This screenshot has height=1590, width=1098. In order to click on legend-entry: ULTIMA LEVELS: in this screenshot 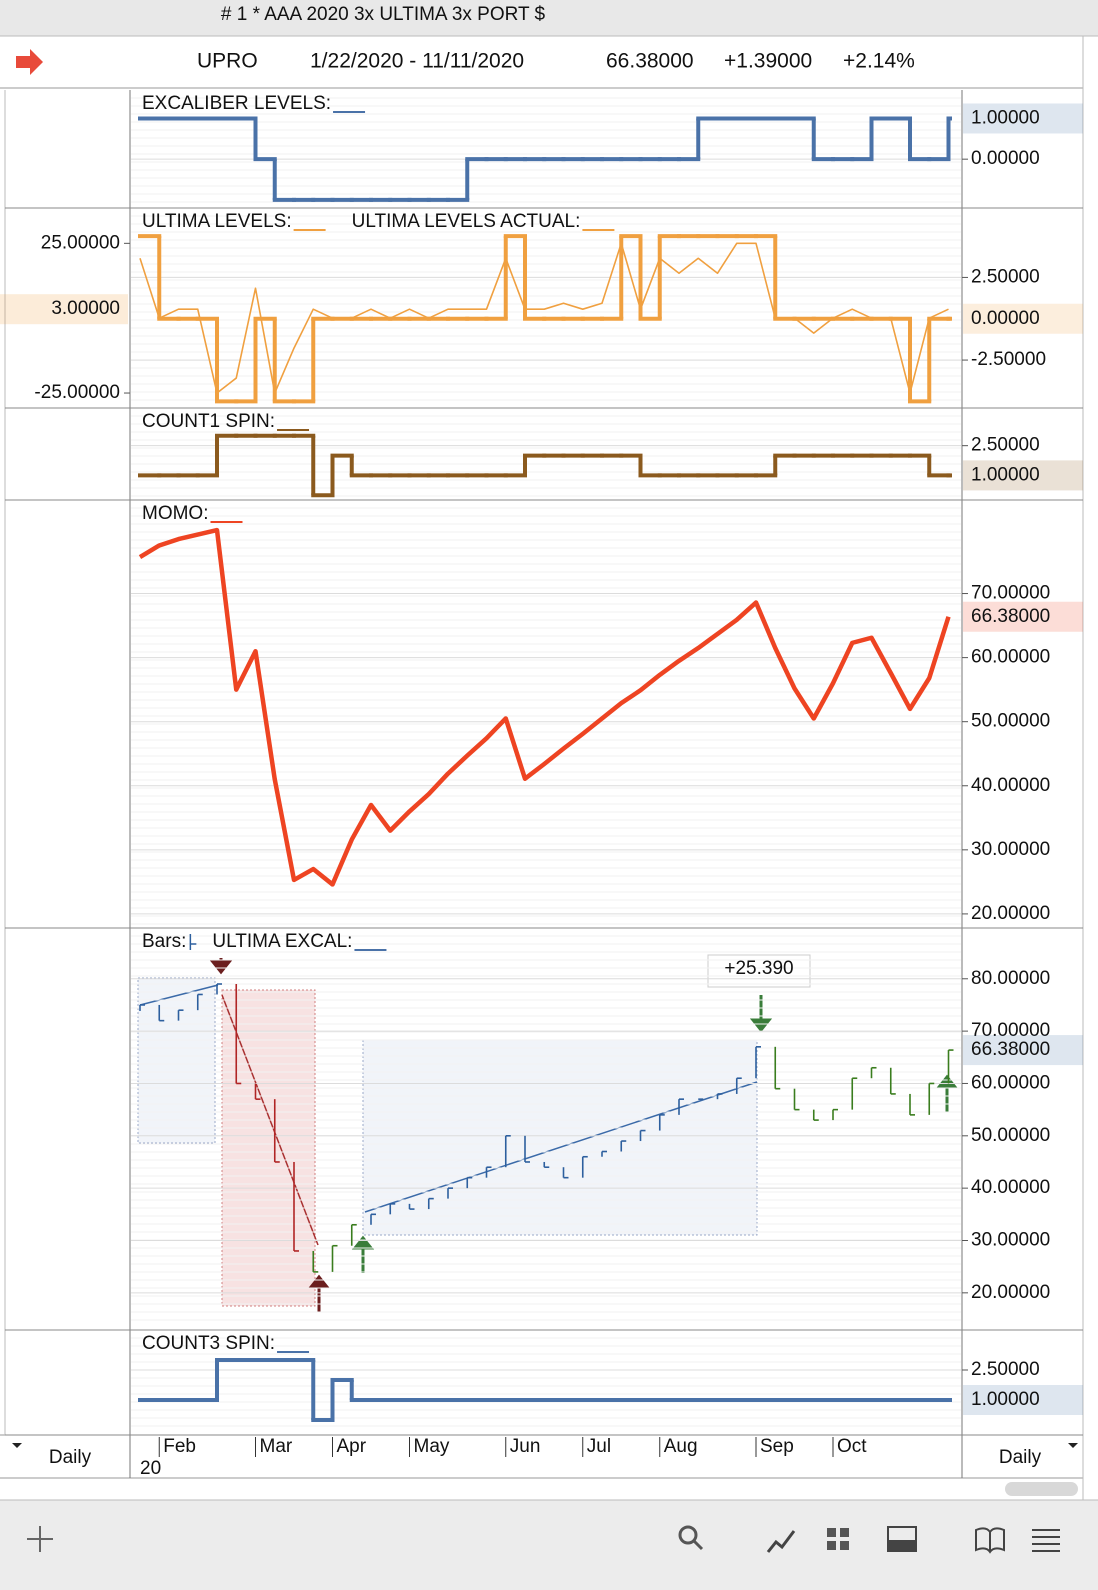, I will do `click(217, 221)`.